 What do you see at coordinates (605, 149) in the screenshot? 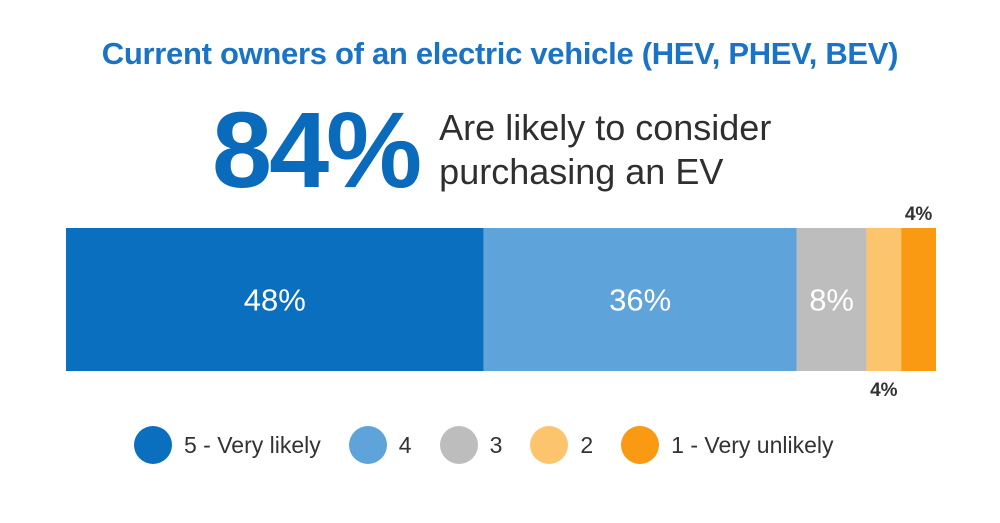
I see `headline-text: Are likely to consider purchasing an EV` at bounding box center [605, 149].